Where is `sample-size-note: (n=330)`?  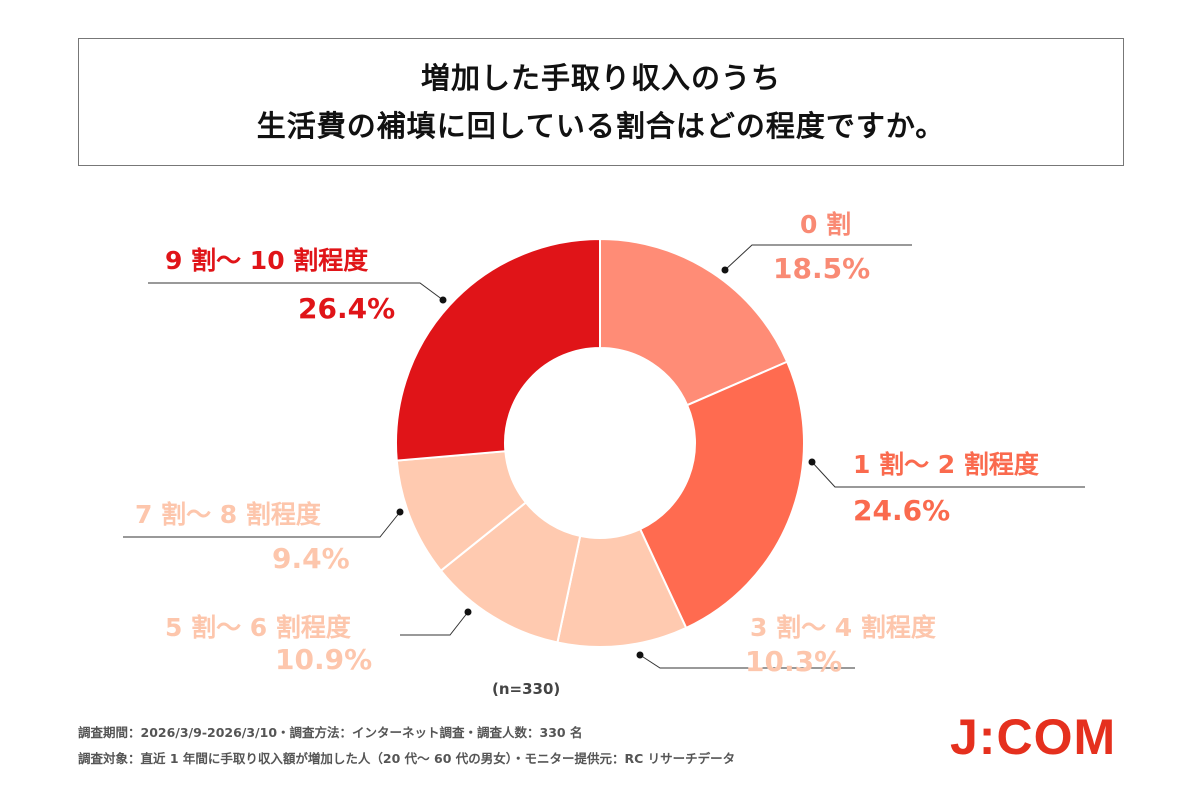 sample-size-note: (n=330) is located at coordinates (526, 689).